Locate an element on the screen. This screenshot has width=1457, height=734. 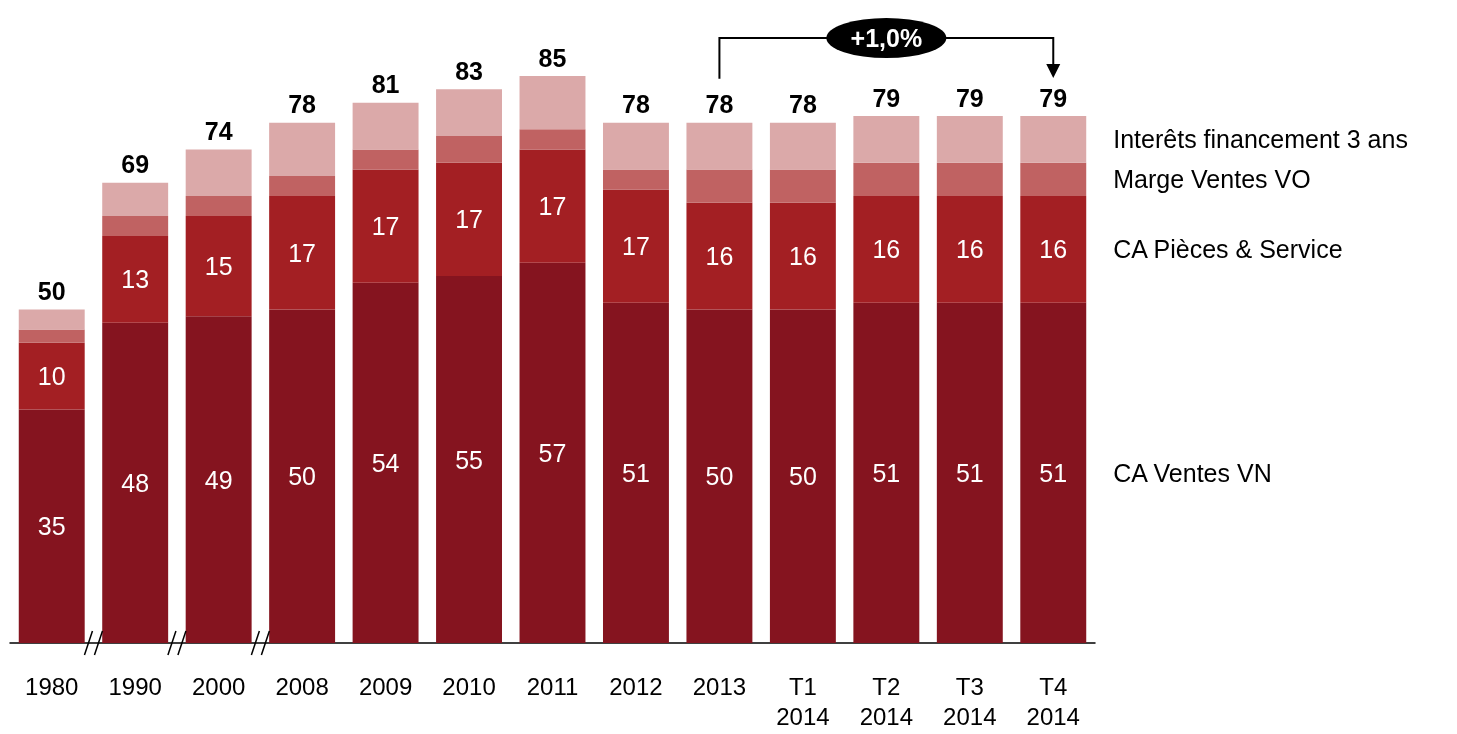
data-label: 54 is located at coordinates (385, 462).